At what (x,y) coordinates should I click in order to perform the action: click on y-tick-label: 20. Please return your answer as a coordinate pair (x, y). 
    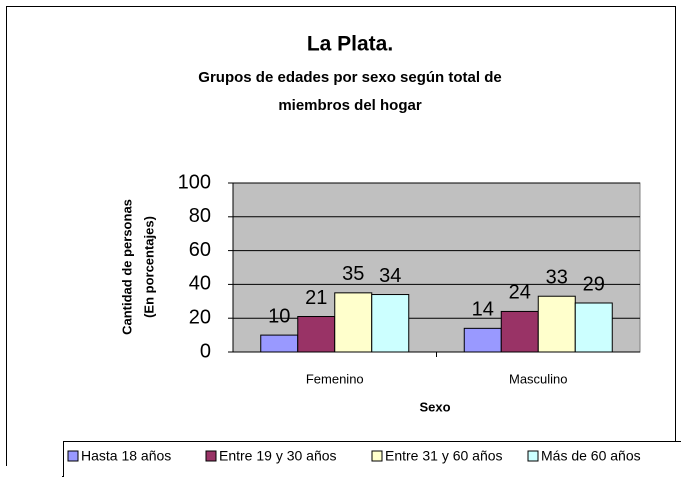
    Looking at the image, I should click on (200, 317).